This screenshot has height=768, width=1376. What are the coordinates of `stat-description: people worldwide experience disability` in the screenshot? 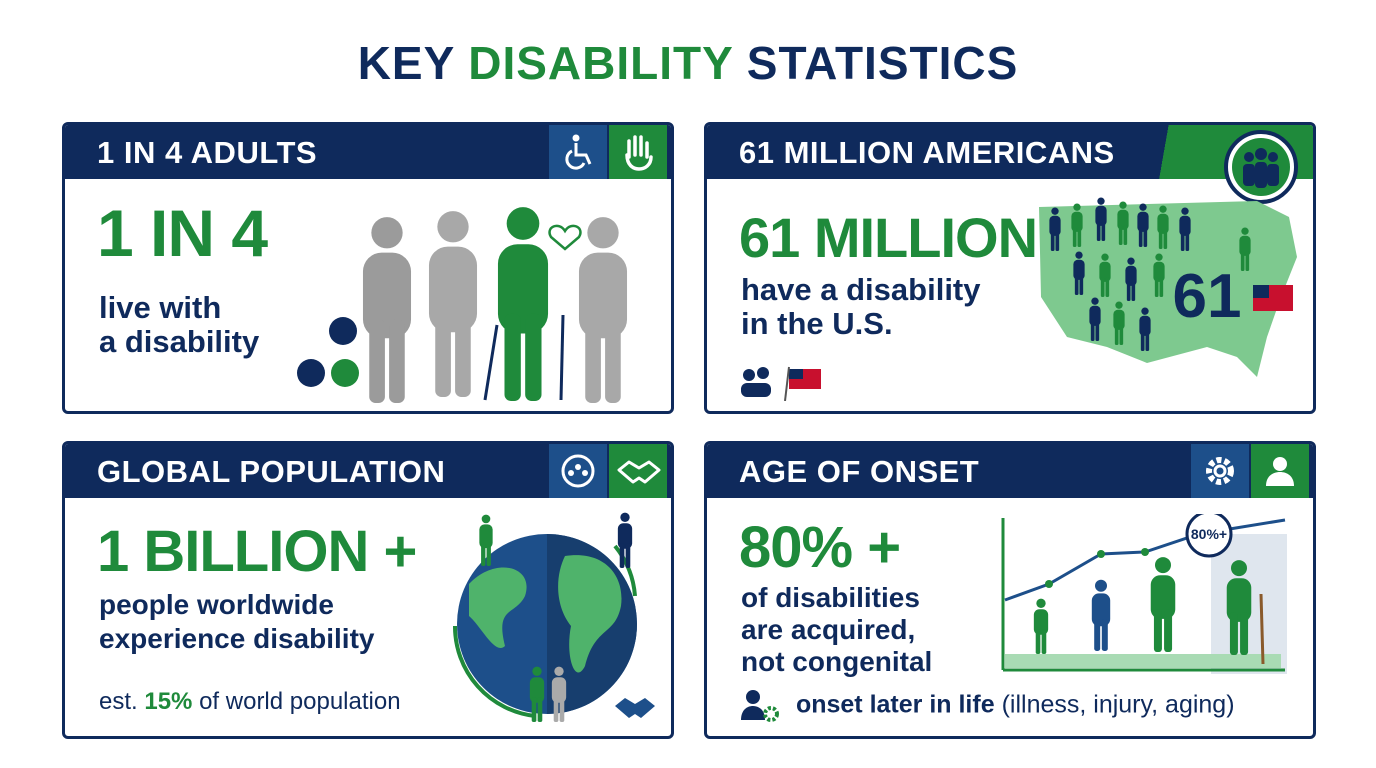 It's located at (236, 622).